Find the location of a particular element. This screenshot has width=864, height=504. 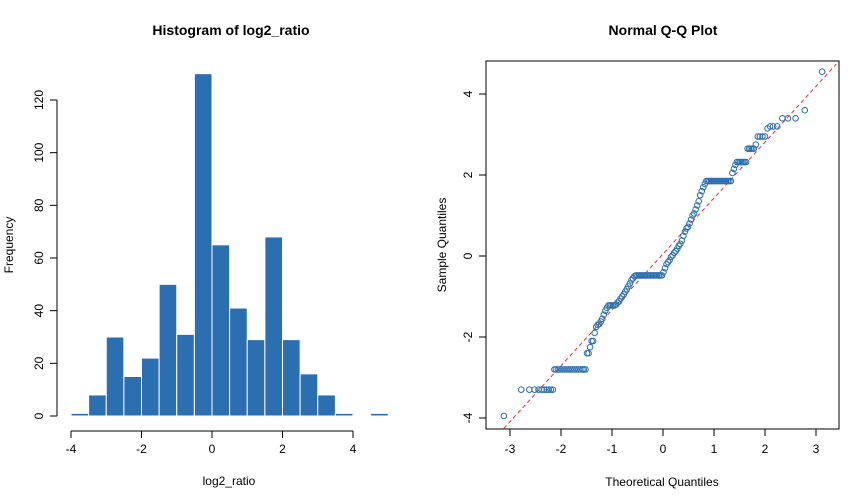

histogram-y-tick-label: 120 is located at coordinates (39, 100).